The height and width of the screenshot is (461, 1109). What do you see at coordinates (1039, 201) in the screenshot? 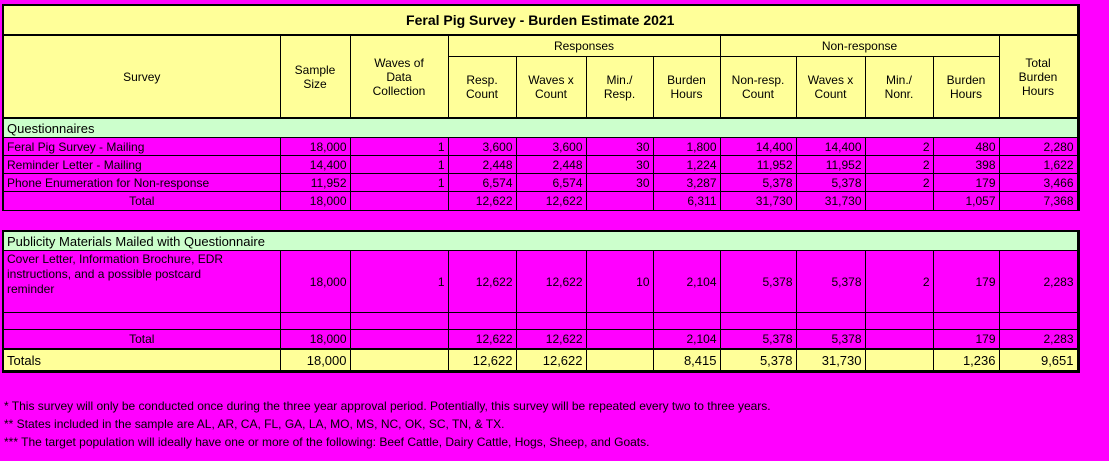
I see `value-cell: 7,368` at bounding box center [1039, 201].